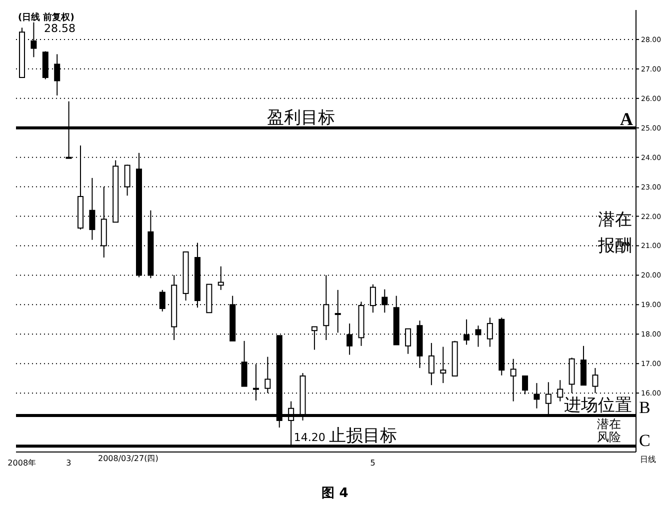  What do you see at coordinates (609, 430) in the screenshot?
I see `annotation: 潜在风险` at bounding box center [609, 430].